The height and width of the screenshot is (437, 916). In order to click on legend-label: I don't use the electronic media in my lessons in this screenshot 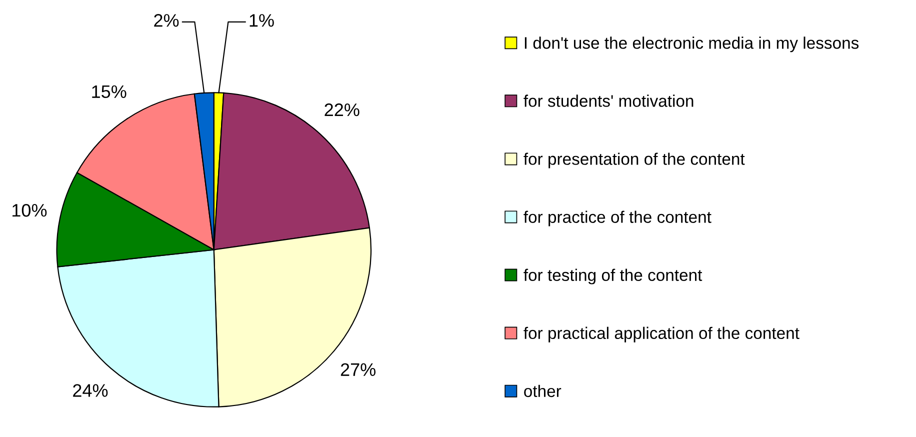, I will do `click(691, 44)`.